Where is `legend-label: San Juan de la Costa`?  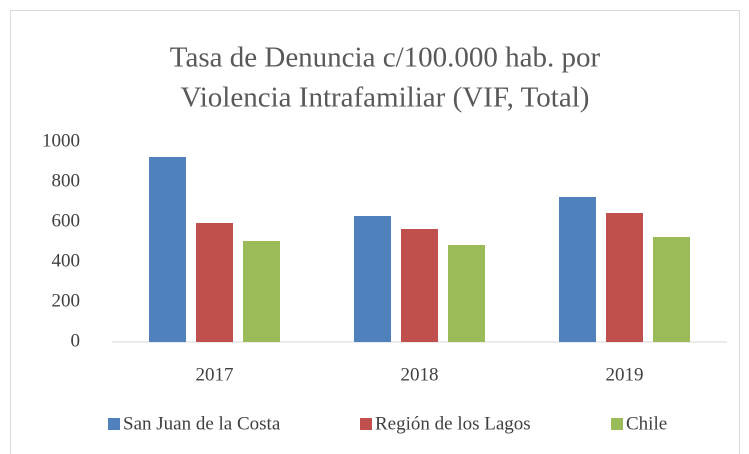 legend-label: San Juan de la Costa is located at coordinates (202, 423).